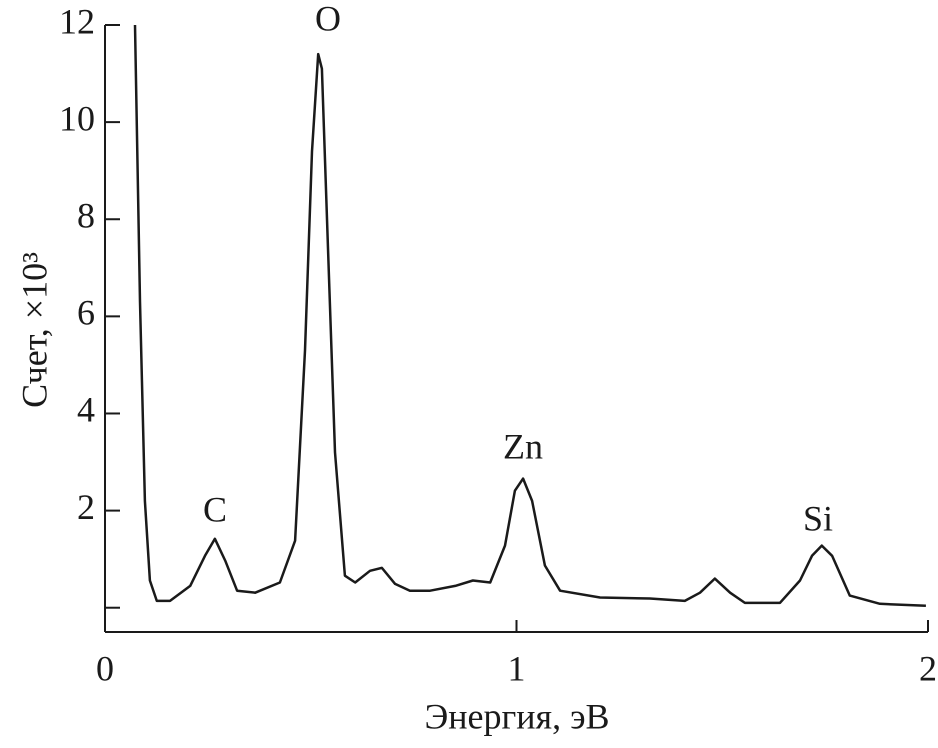 Image resolution: width=938 pixels, height=748 pixels. Describe the element at coordinates (328, 19) in the screenshot. I see `peak-label: O` at that location.